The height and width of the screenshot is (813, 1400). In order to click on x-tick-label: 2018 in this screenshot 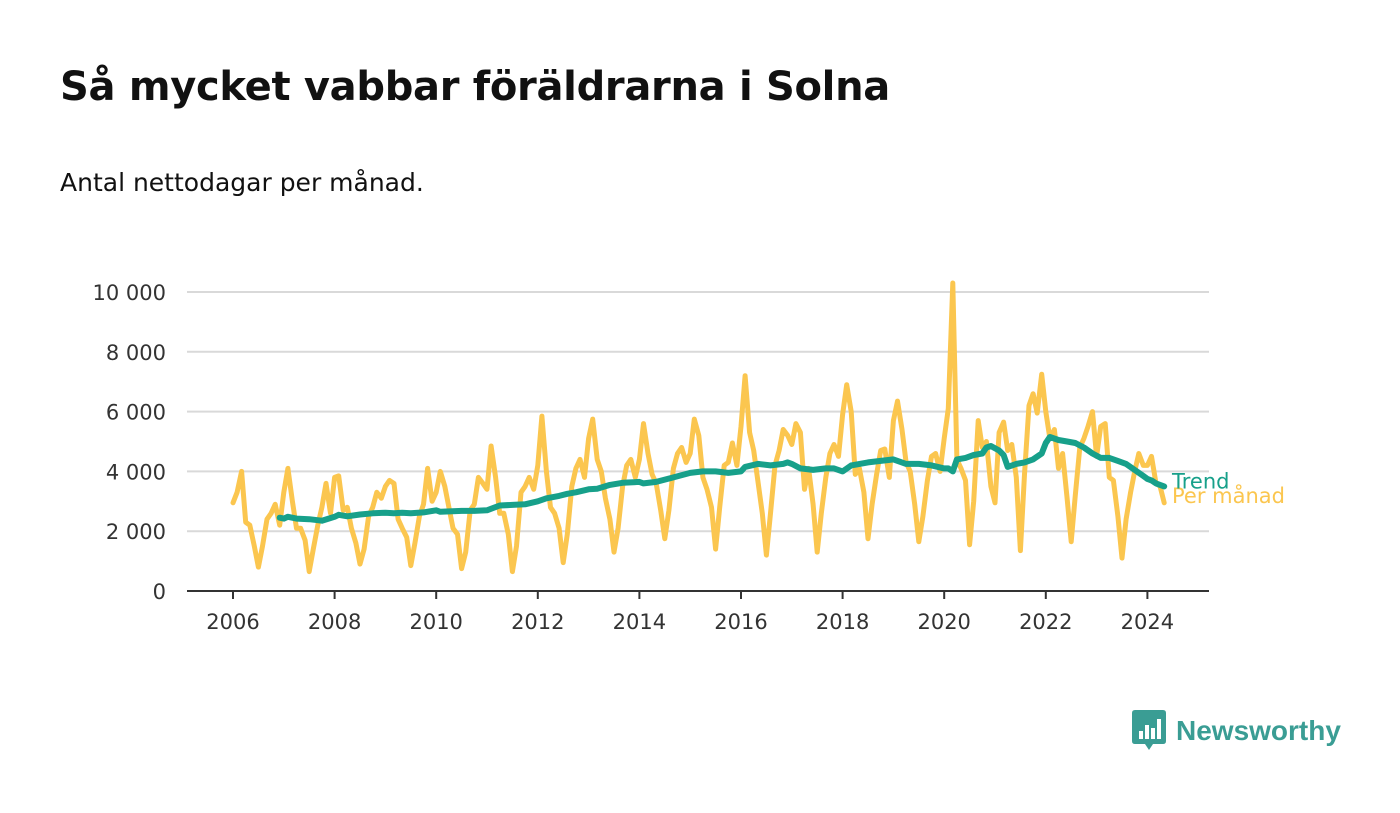, I will do `click(842, 622)`.